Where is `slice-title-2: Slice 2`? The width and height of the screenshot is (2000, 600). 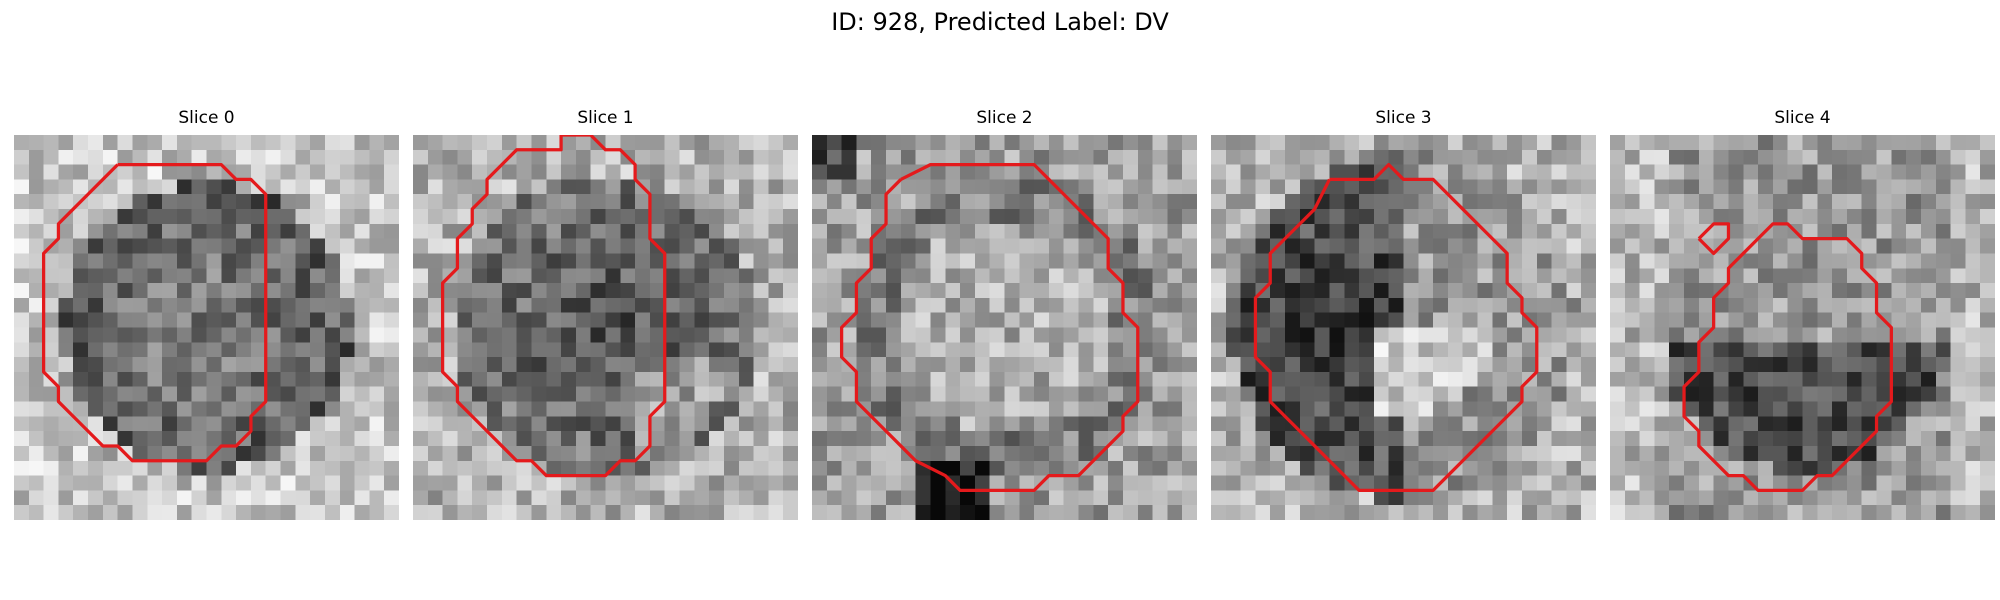
slice-title-2: Slice 2 is located at coordinates (1004, 118).